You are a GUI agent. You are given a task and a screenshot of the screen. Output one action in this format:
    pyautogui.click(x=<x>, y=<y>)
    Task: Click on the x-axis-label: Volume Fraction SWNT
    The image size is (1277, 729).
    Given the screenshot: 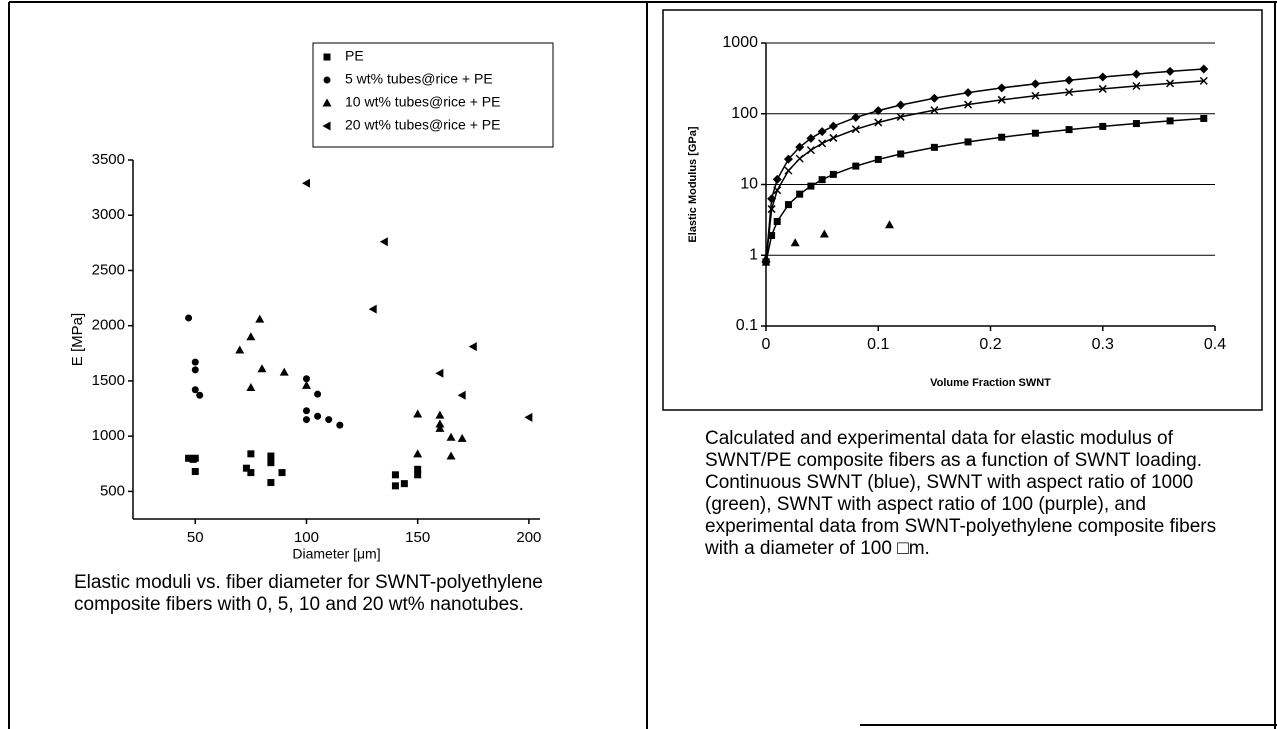 What is the action you would take?
    pyautogui.click(x=990, y=383)
    